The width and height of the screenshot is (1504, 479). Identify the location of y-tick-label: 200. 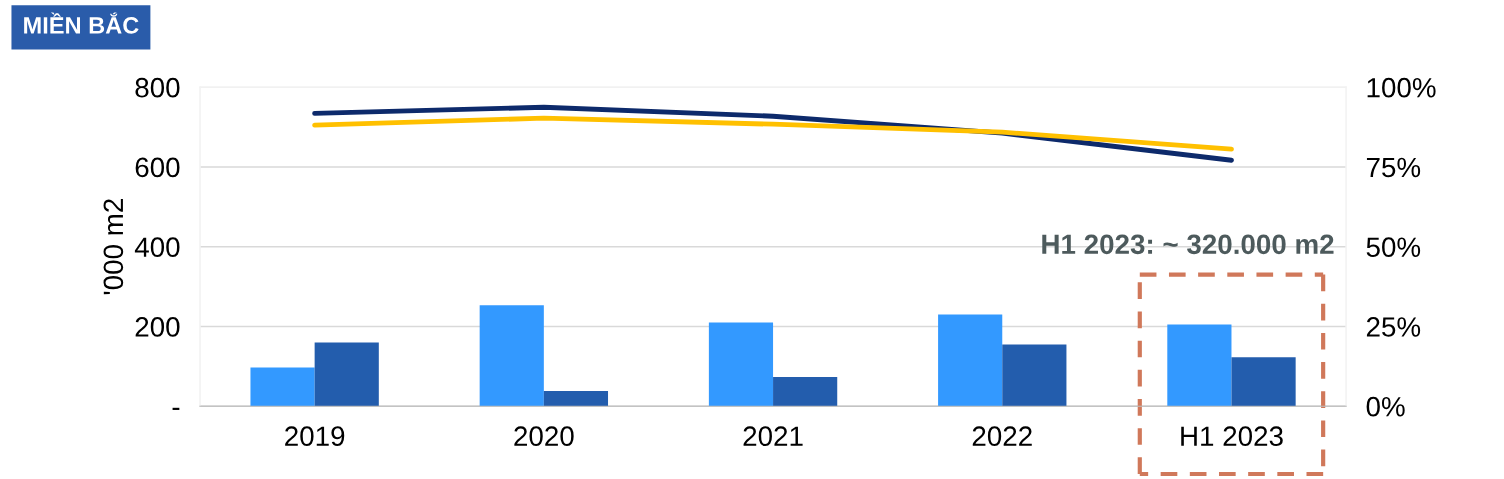
(157, 327).